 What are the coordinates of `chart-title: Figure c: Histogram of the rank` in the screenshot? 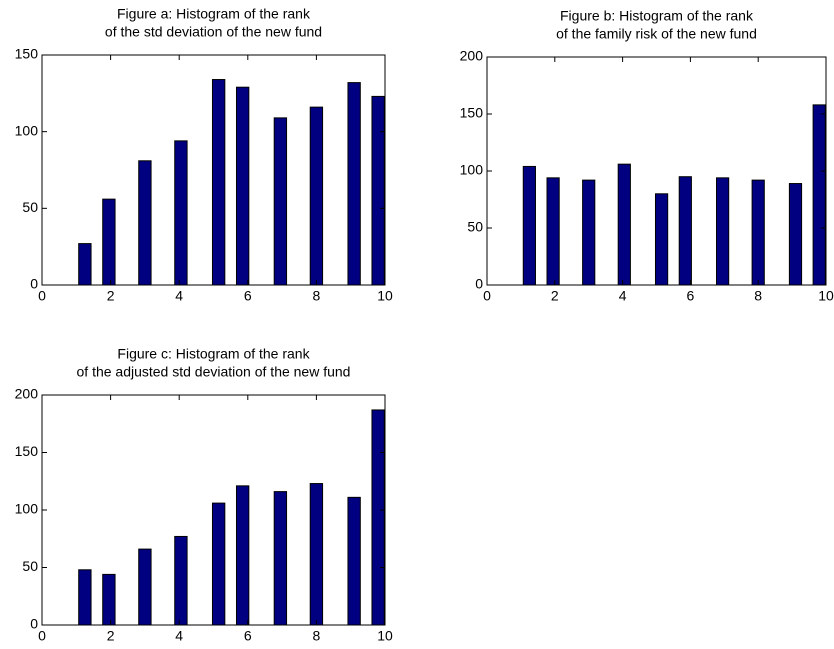 It's located at (213, 354).